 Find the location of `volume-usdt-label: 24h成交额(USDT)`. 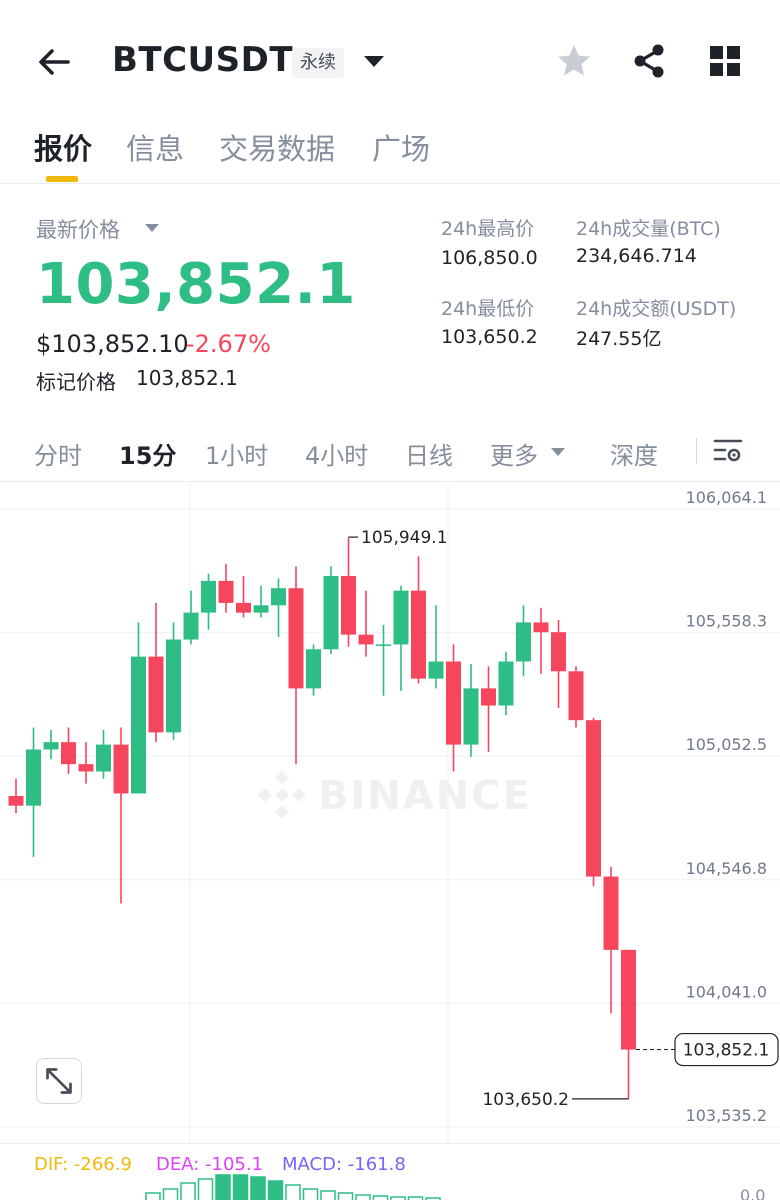

volume-usdt-label: 24h成交额(USDT) is located at coordinates (656, 309).